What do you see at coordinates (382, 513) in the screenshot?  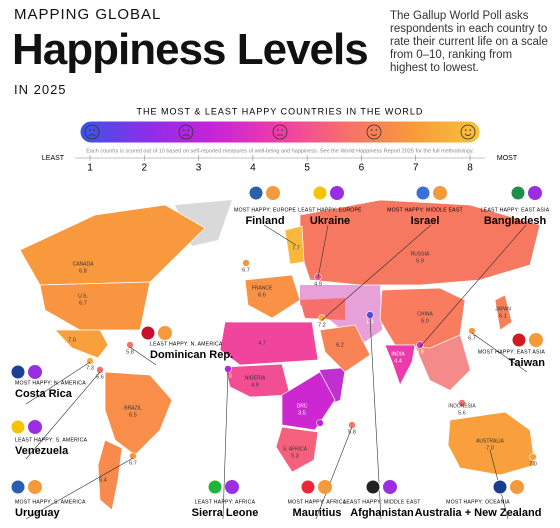 I see `callout-country: Afghanistan` at bounding box center [382, 513].